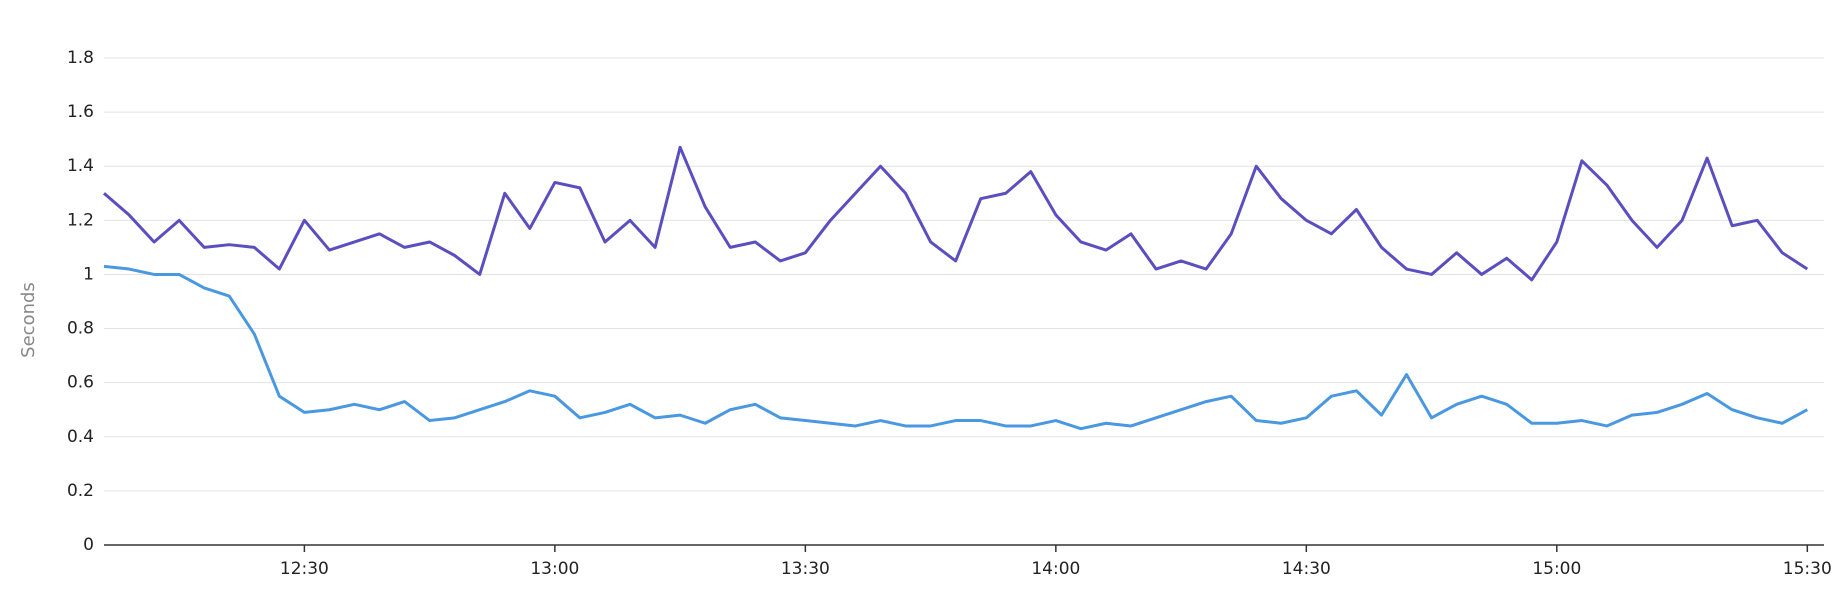 Image resolution: width=1847 pixels, height=592 pixels. I want to click on x-tick-label: 12:30, so click(304, 569).